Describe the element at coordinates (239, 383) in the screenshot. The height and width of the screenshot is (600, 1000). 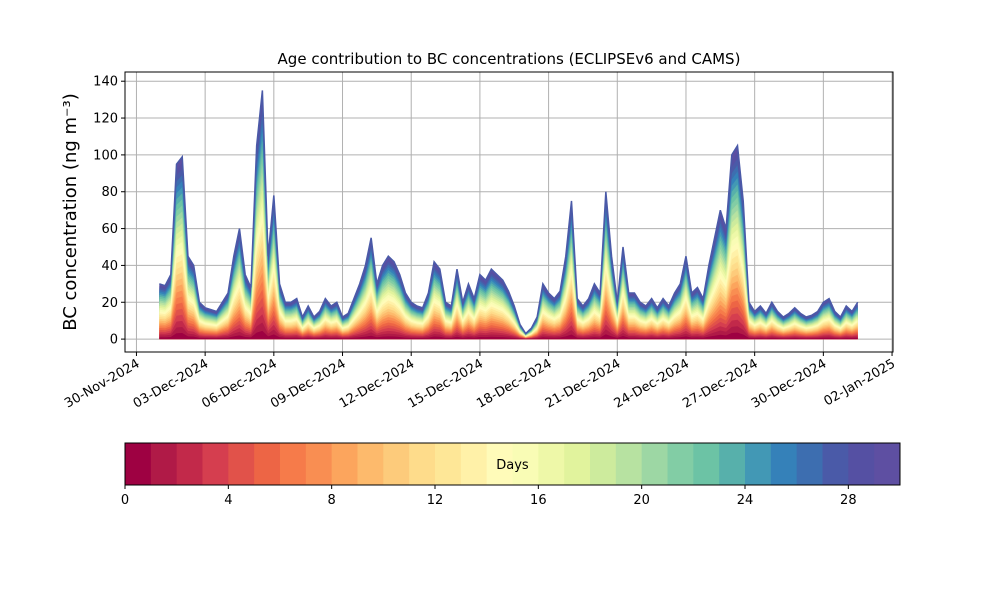
I see `x-tick-label: 06-Dec-2024` at that location.